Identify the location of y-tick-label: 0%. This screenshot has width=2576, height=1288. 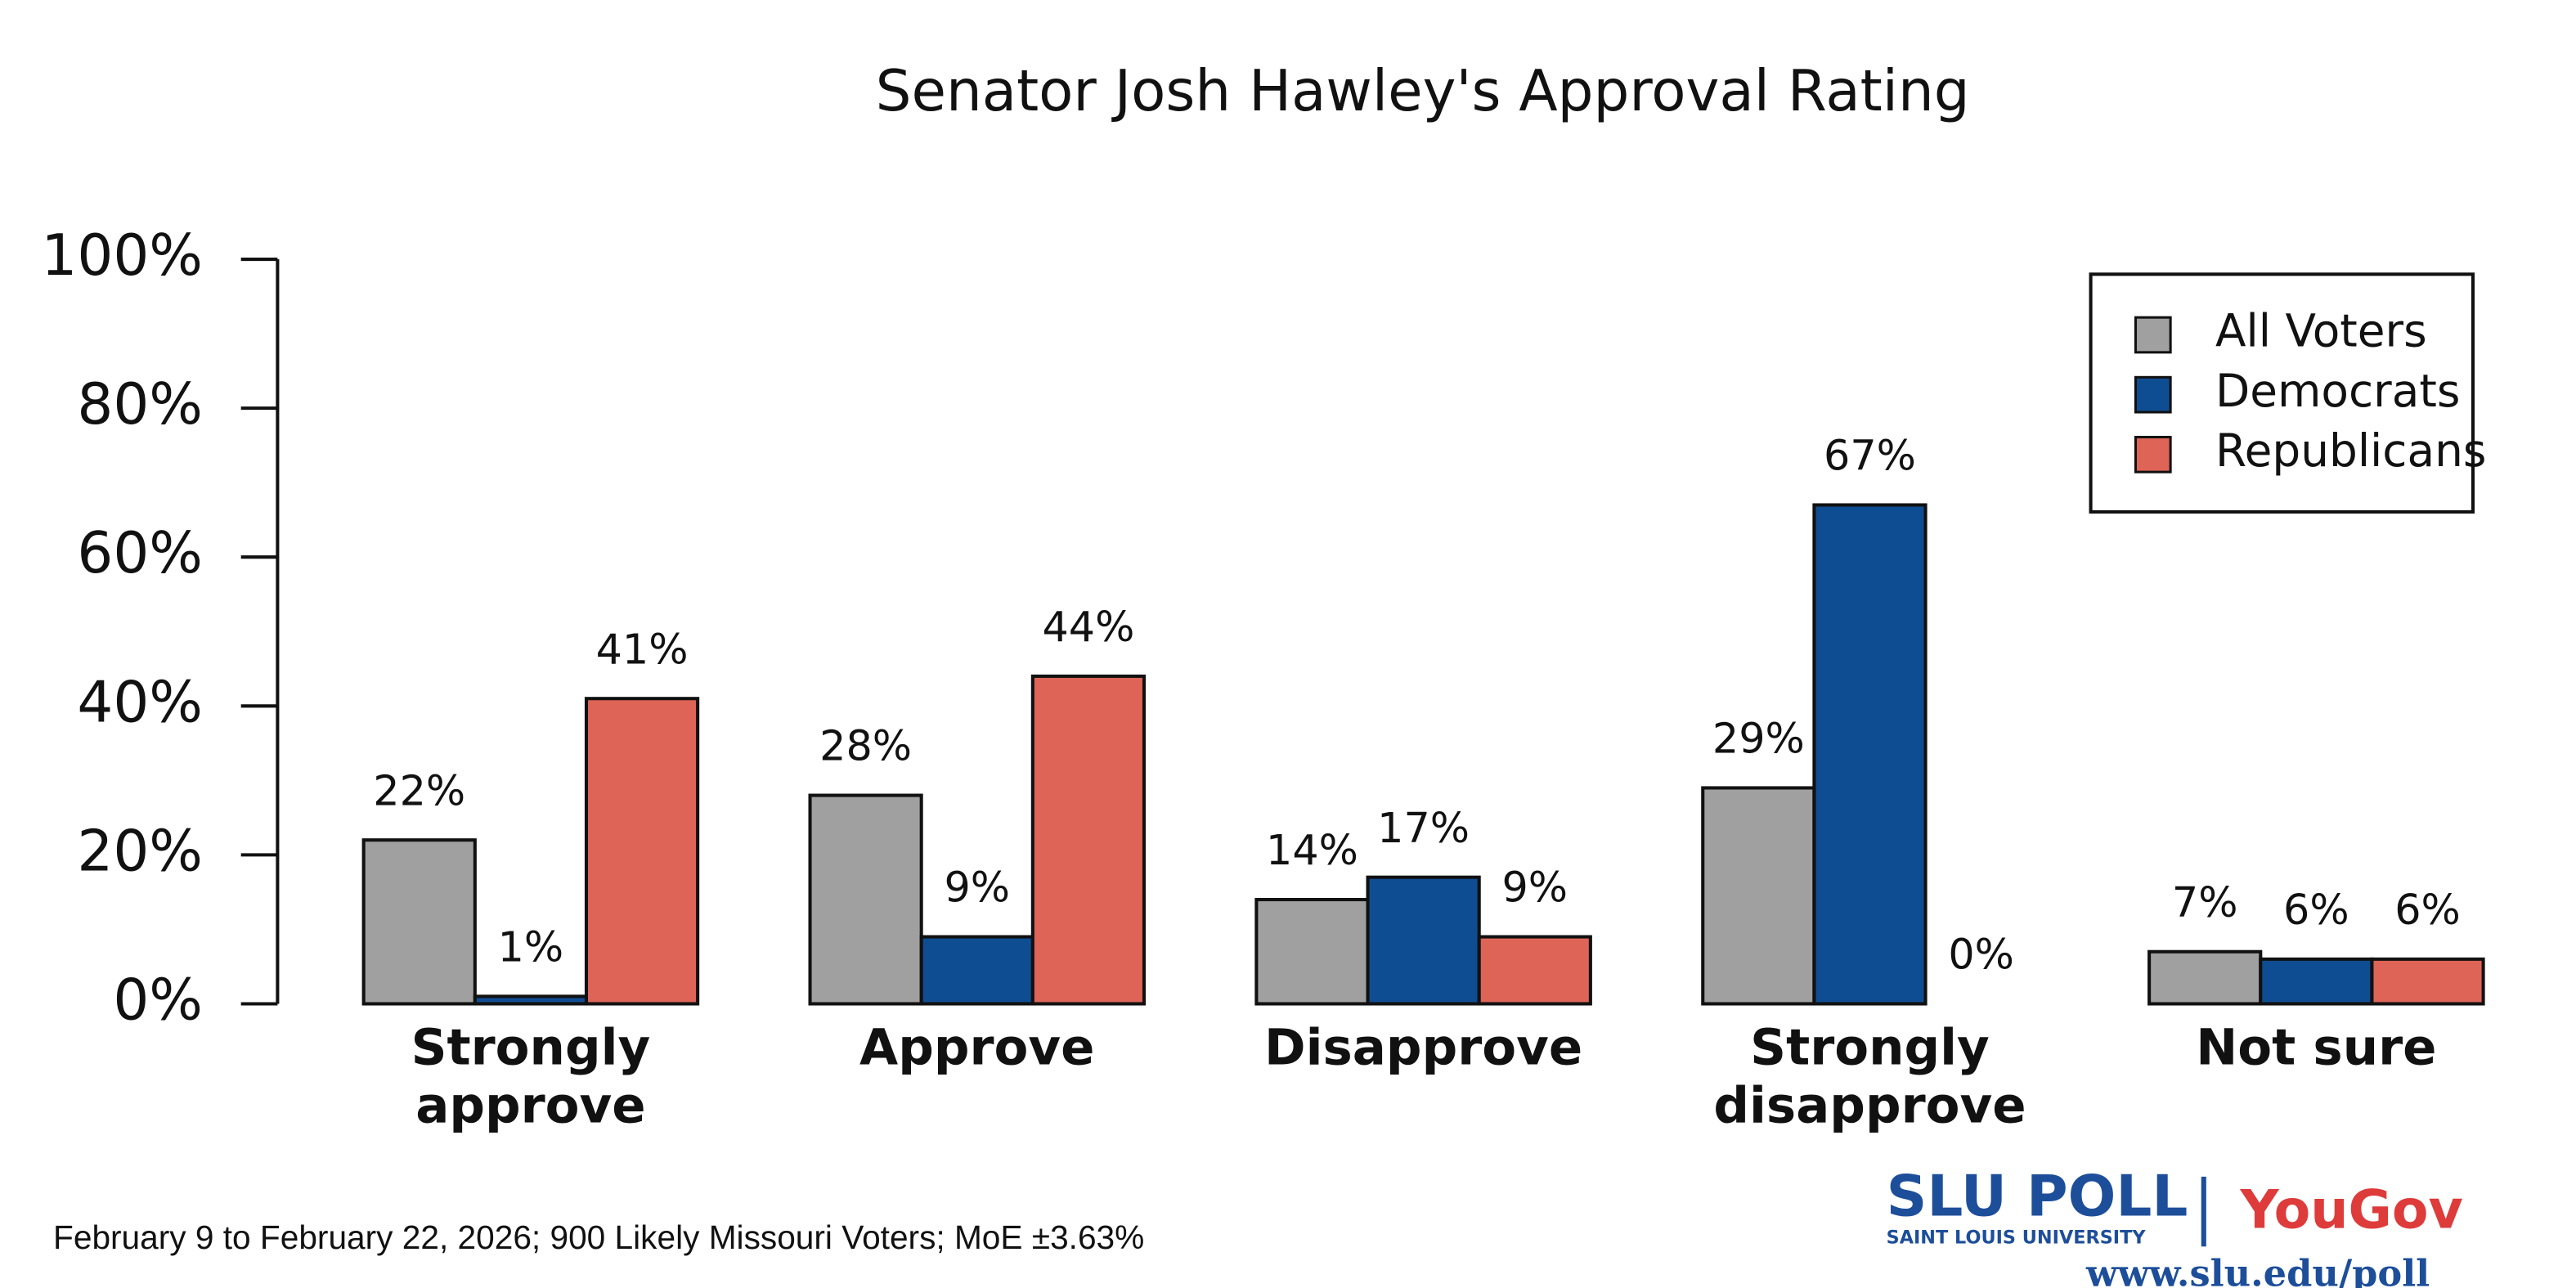
(158, 1001).